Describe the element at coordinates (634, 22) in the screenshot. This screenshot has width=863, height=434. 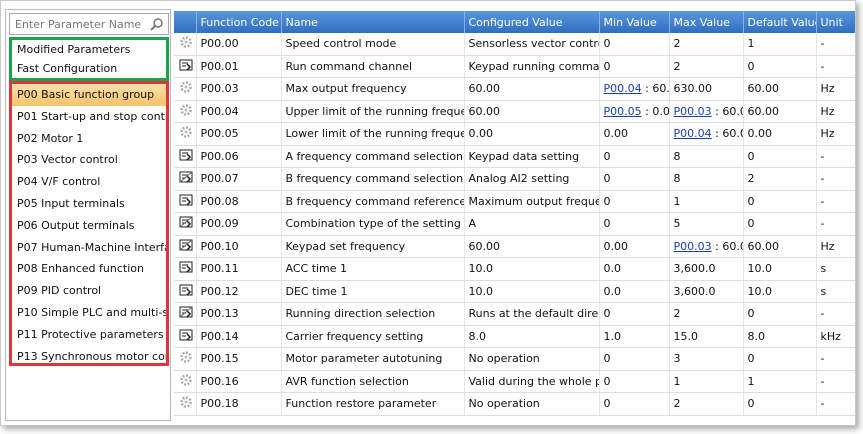
I see `column-header: Min Value` at that location.